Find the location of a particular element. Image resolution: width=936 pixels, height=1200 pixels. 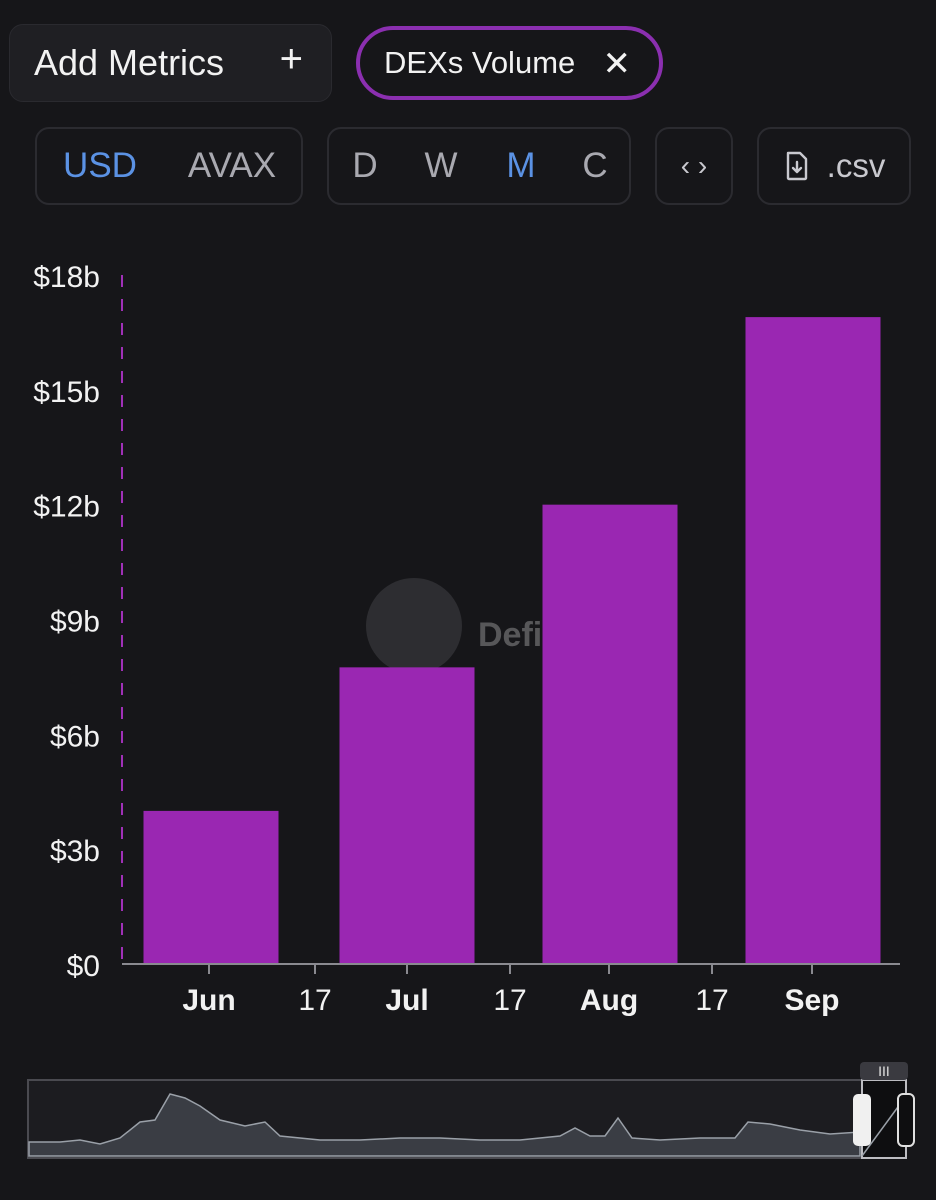

navigator-sparkline is located at coordinates (444, 1125).